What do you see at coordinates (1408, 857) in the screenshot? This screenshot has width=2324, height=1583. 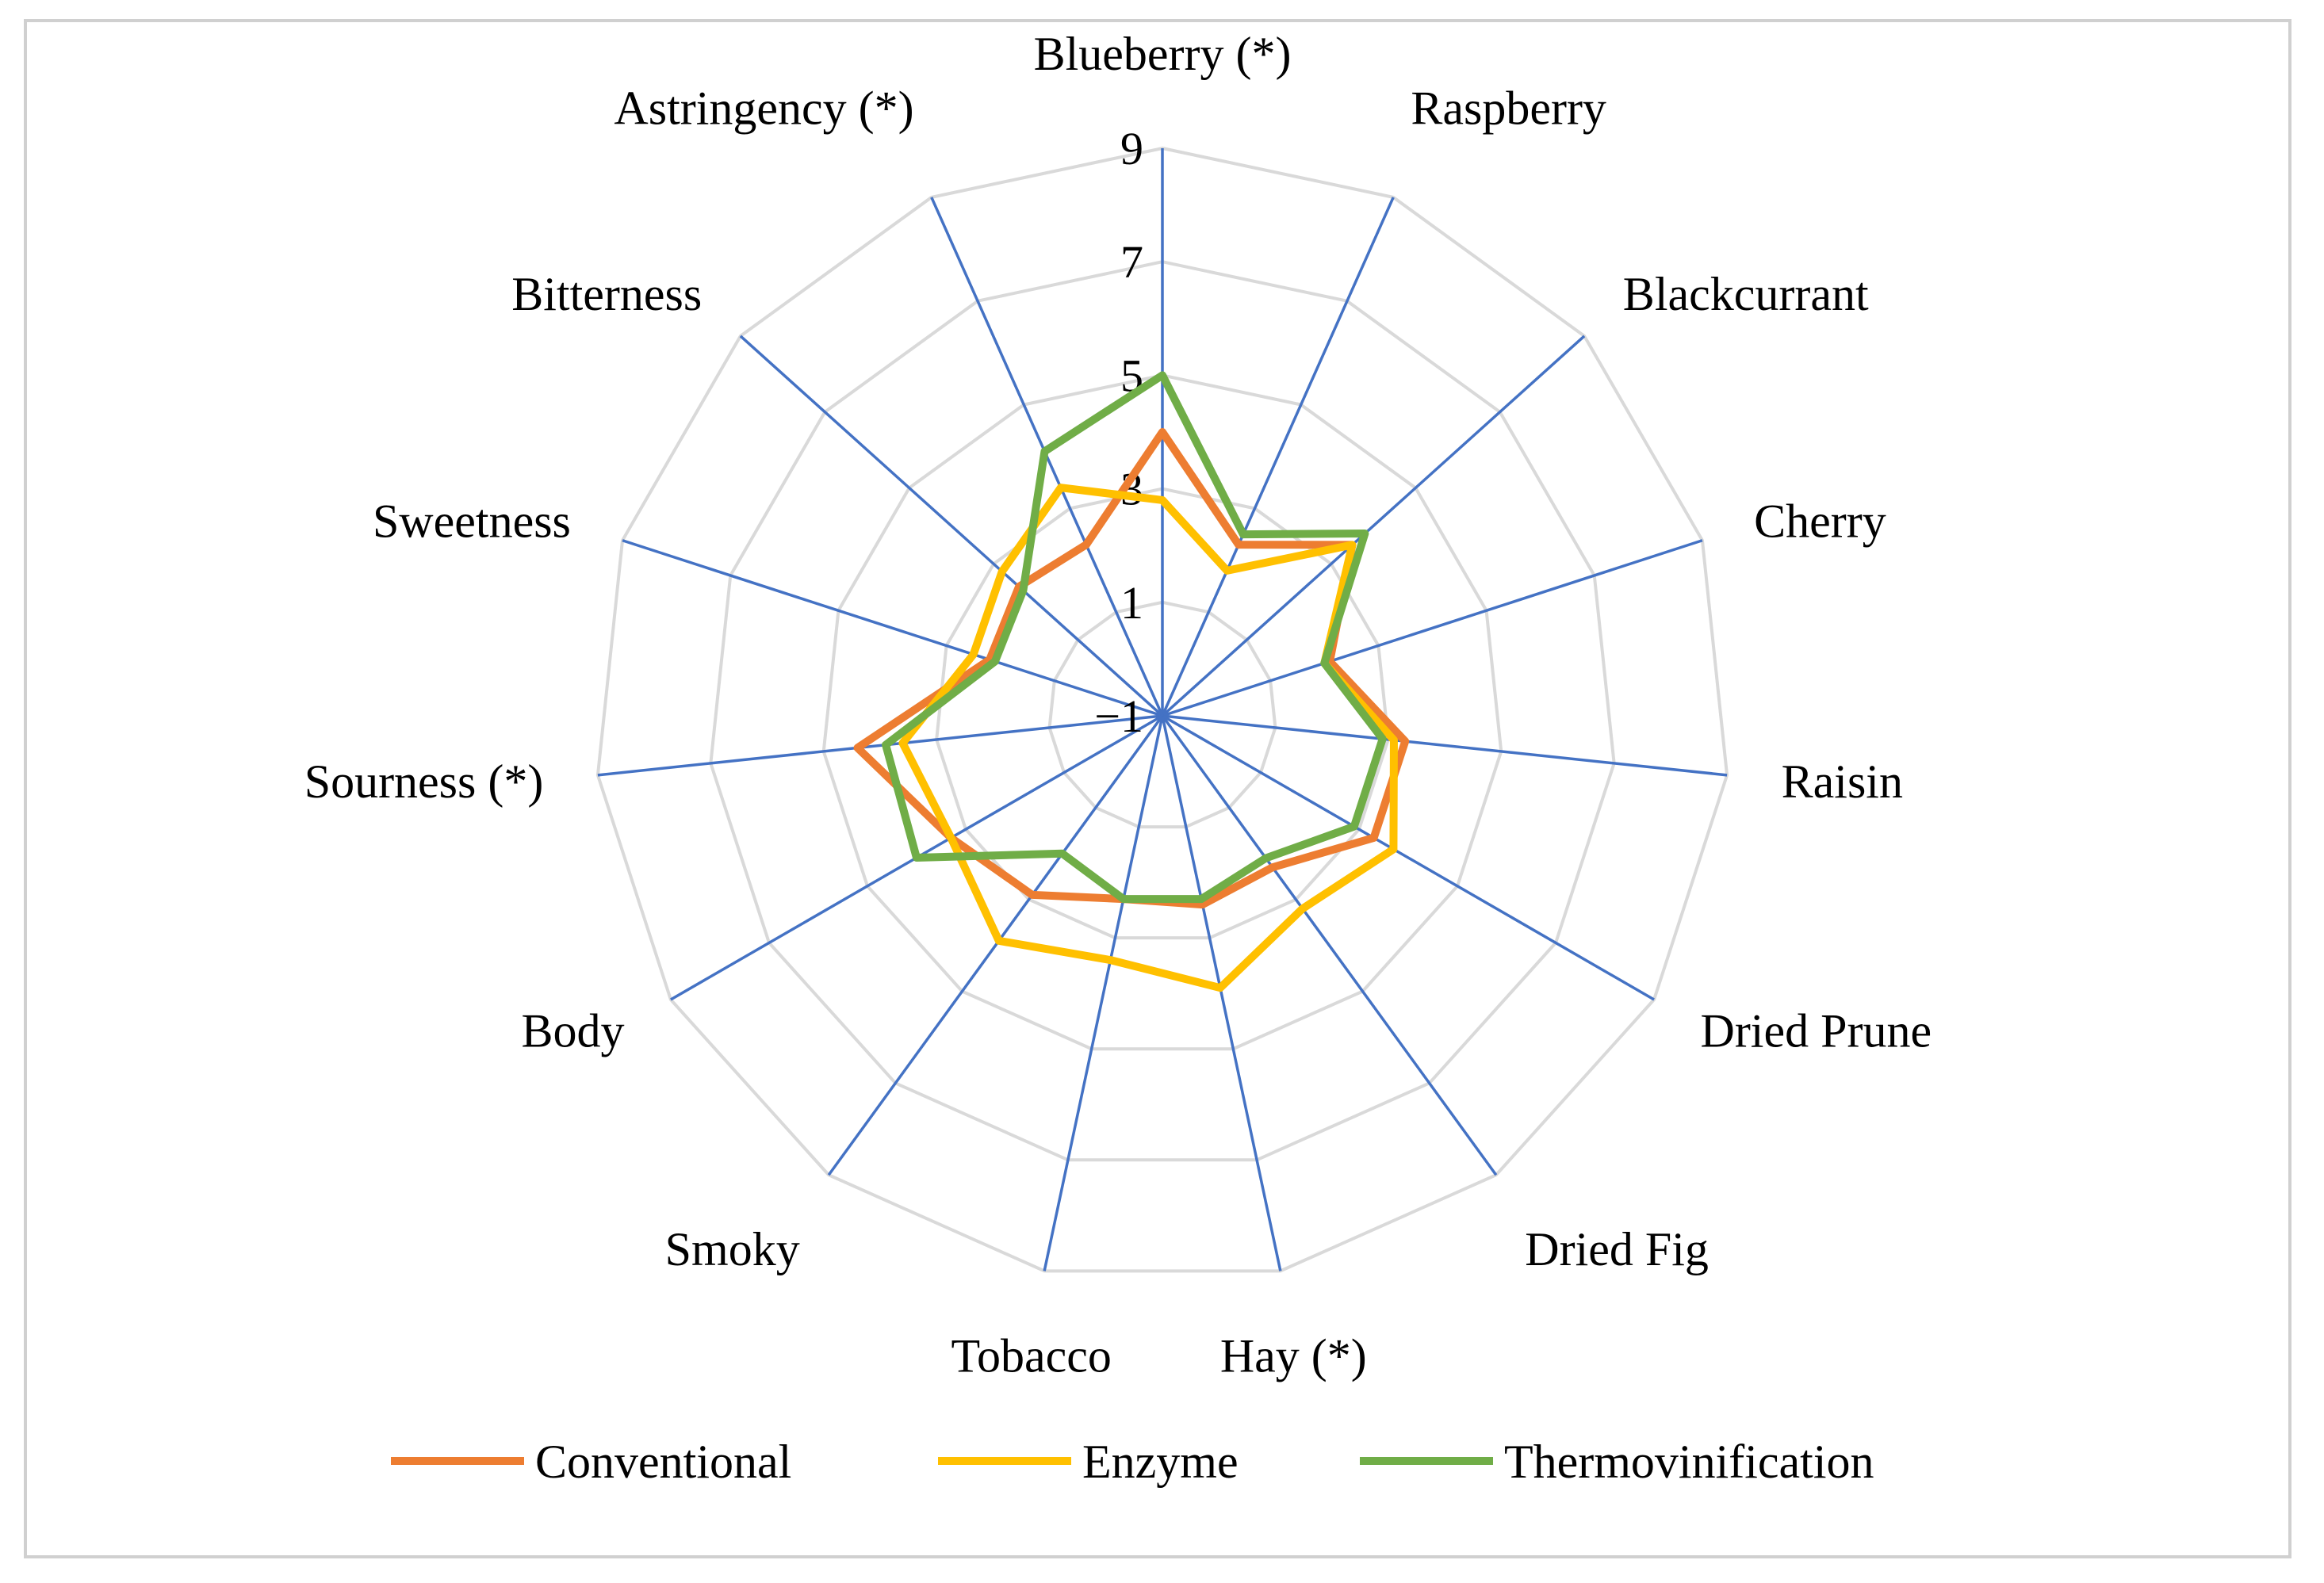 I see `axis-spoke-dried-prune` at bounding box center [1408, 857].